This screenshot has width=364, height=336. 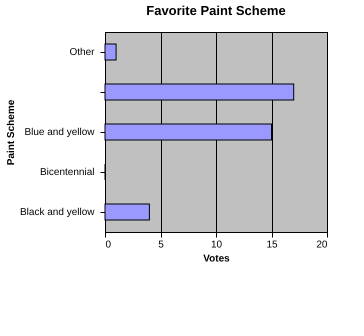 What do you see at coordinates (216, 245) in the screenshot?
I see `x-tick-label: 10` at bounding box center [216, 245].